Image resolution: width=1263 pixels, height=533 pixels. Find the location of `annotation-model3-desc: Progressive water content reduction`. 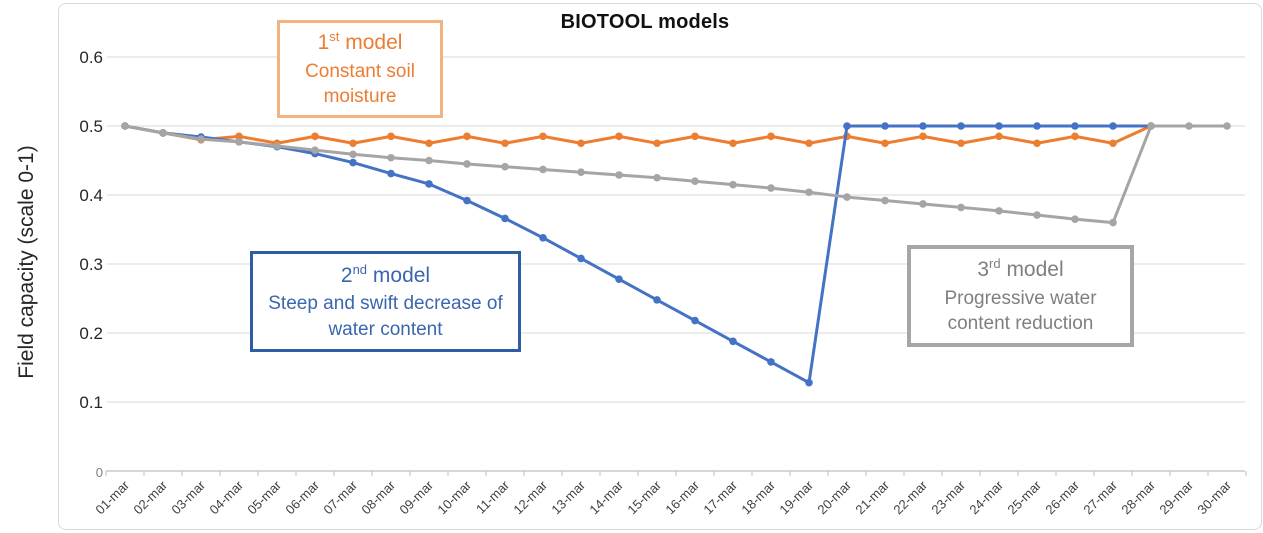

annotation-model3-desc: Progressive water content reduction is located at coordinates (1020, 311).